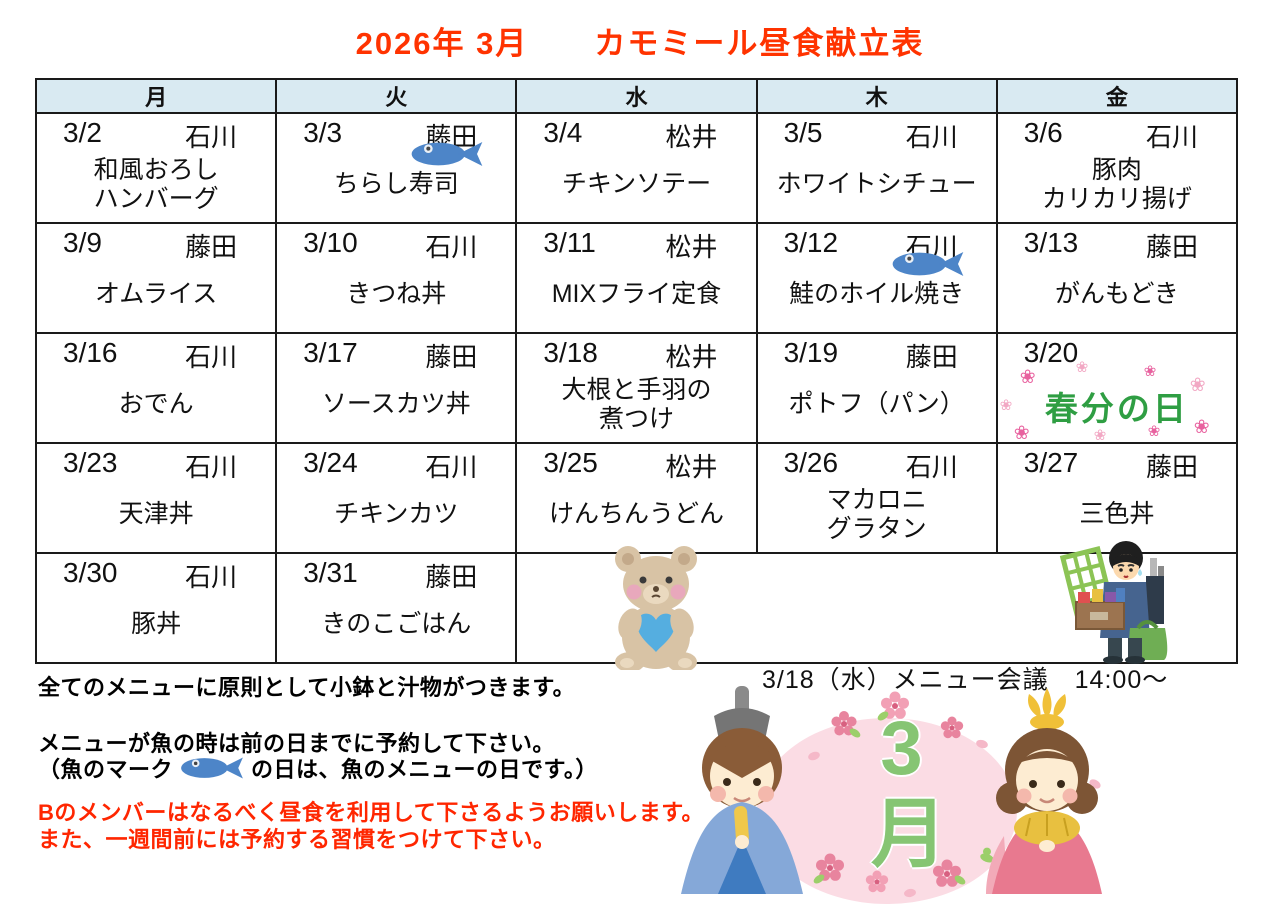 The width and height of the screenshot is (1280, 905). I want to click on cell-menu: ちらし寿司, so click(396, 184).